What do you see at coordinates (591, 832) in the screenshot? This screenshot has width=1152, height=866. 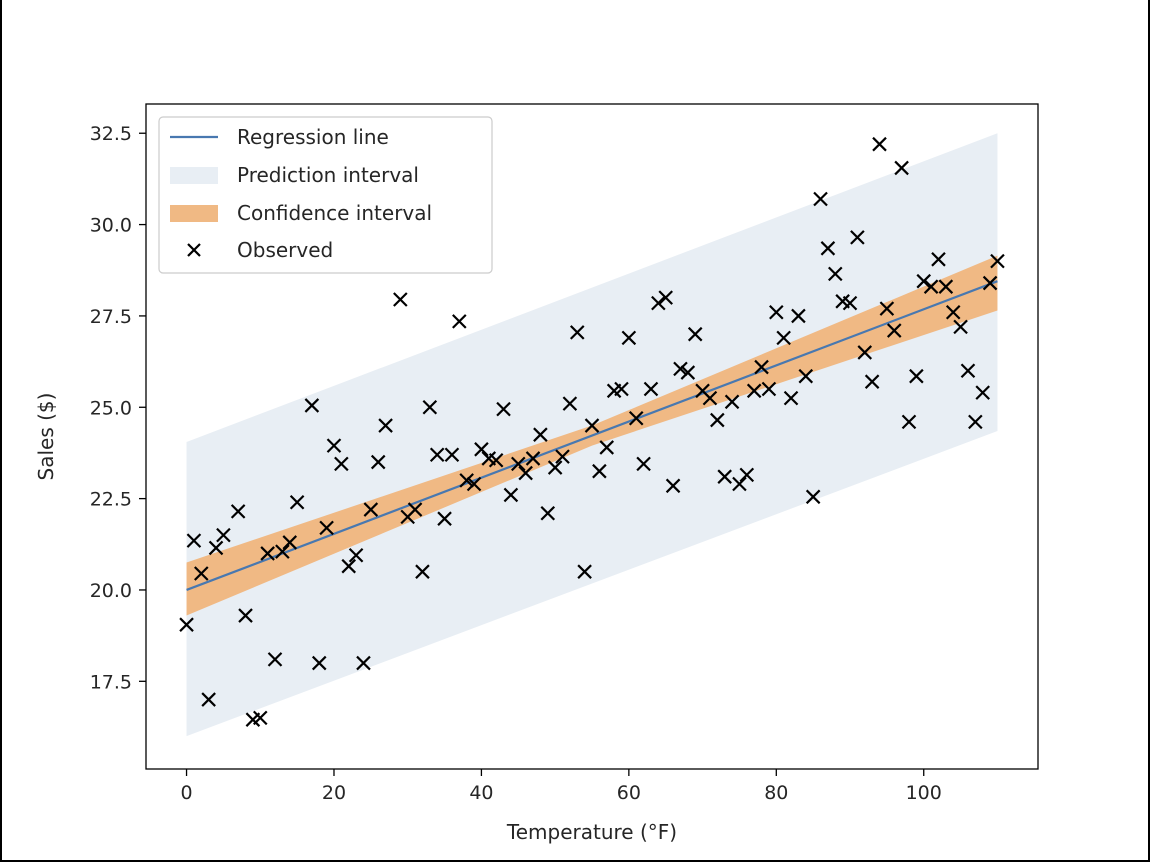 I see `x-axis-label: Temperature (°F)` at bounding box center [591, 832].